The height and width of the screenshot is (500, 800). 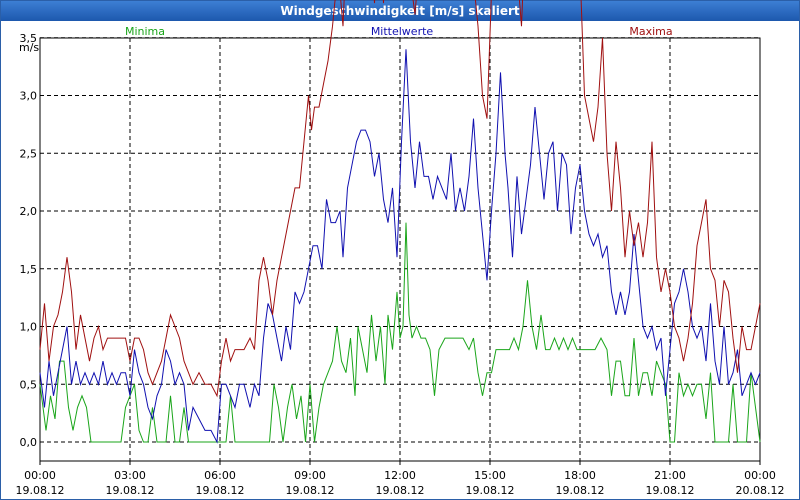 I want to click on y-tick-label: 1,5, so click(x=29, y=269).